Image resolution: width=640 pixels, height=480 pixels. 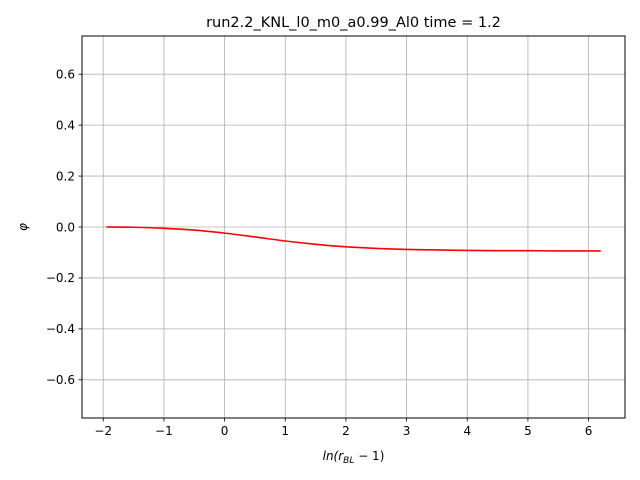 What do you see at coordinates (348, 461) in the screenshot?
I see `x-axis-label-subscript: BL` at bounding box center [348, 461].